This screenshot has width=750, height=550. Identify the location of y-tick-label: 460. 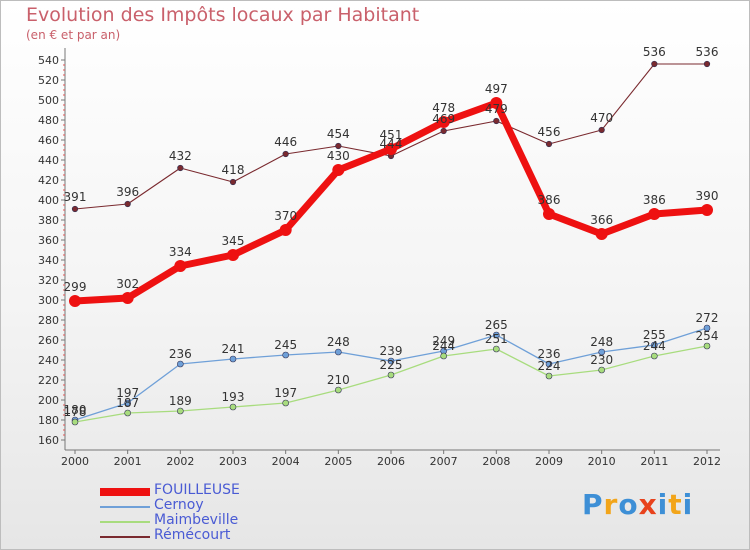
(48, 140).